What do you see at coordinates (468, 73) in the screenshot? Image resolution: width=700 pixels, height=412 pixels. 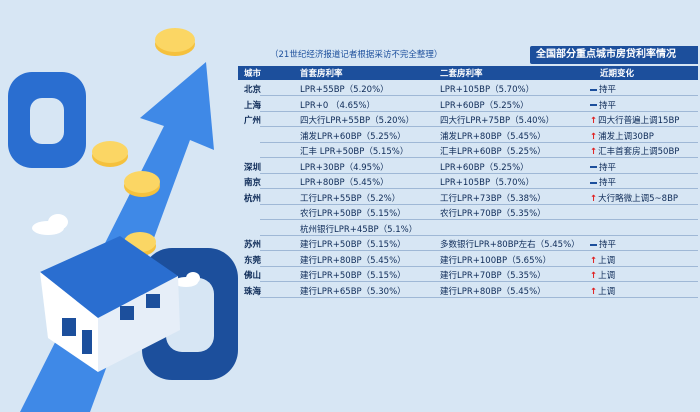 I see `table-header: 城市 首套房利率 二套房利率 近期变化` at bounding box center [468, 73].